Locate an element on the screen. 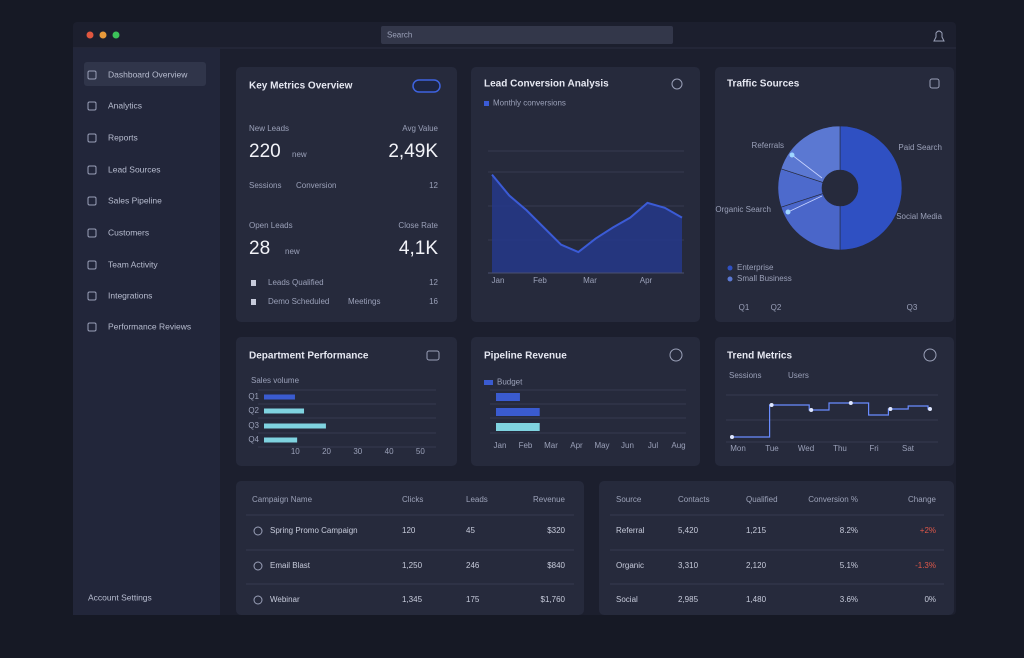 The image size is (1024, 658). legend-label: Users is located at coordinates (798, 375).